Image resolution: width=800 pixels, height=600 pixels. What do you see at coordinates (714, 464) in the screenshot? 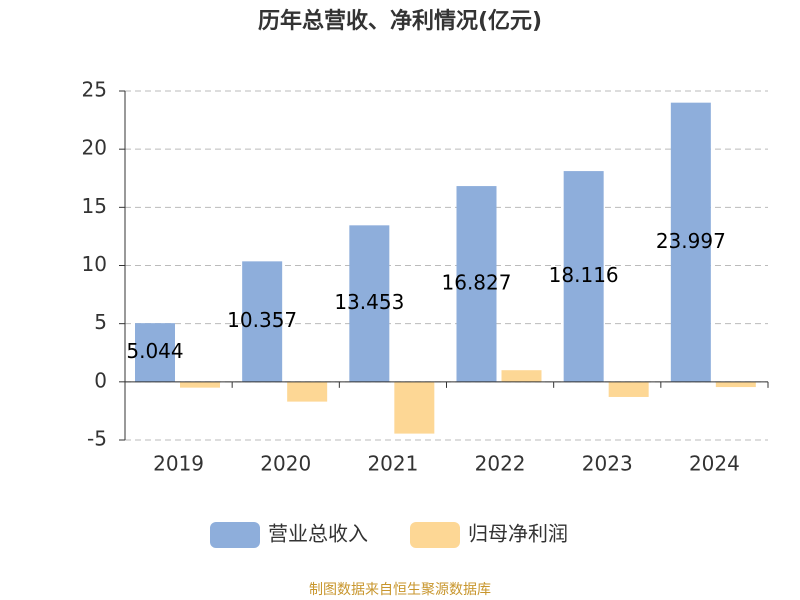
I see `x-tick-label: 2024` at bounding box center [714, 464].